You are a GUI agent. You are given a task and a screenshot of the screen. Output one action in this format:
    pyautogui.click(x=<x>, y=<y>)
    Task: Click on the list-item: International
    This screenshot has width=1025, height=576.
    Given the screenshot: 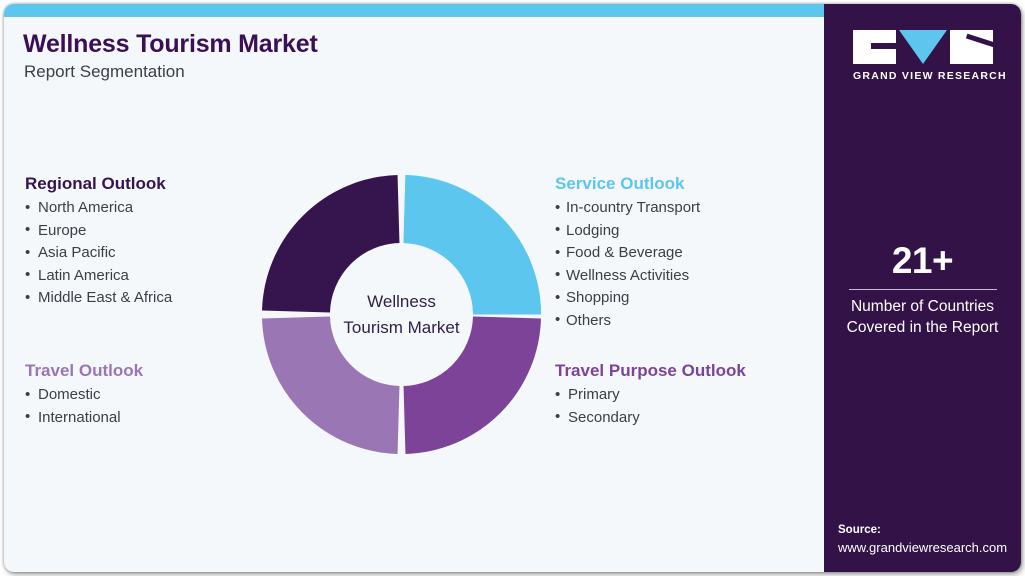 What is the action you would take?
    pyautogui.click(x=84, y=418)
    